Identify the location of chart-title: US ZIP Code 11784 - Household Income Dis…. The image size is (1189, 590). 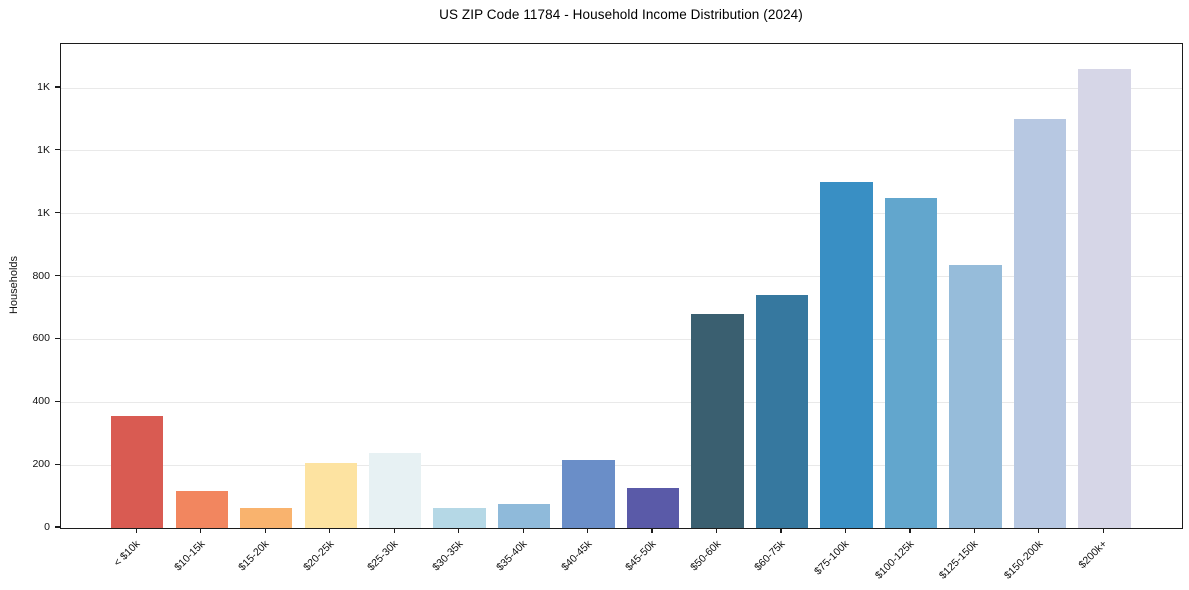
(621, 14).